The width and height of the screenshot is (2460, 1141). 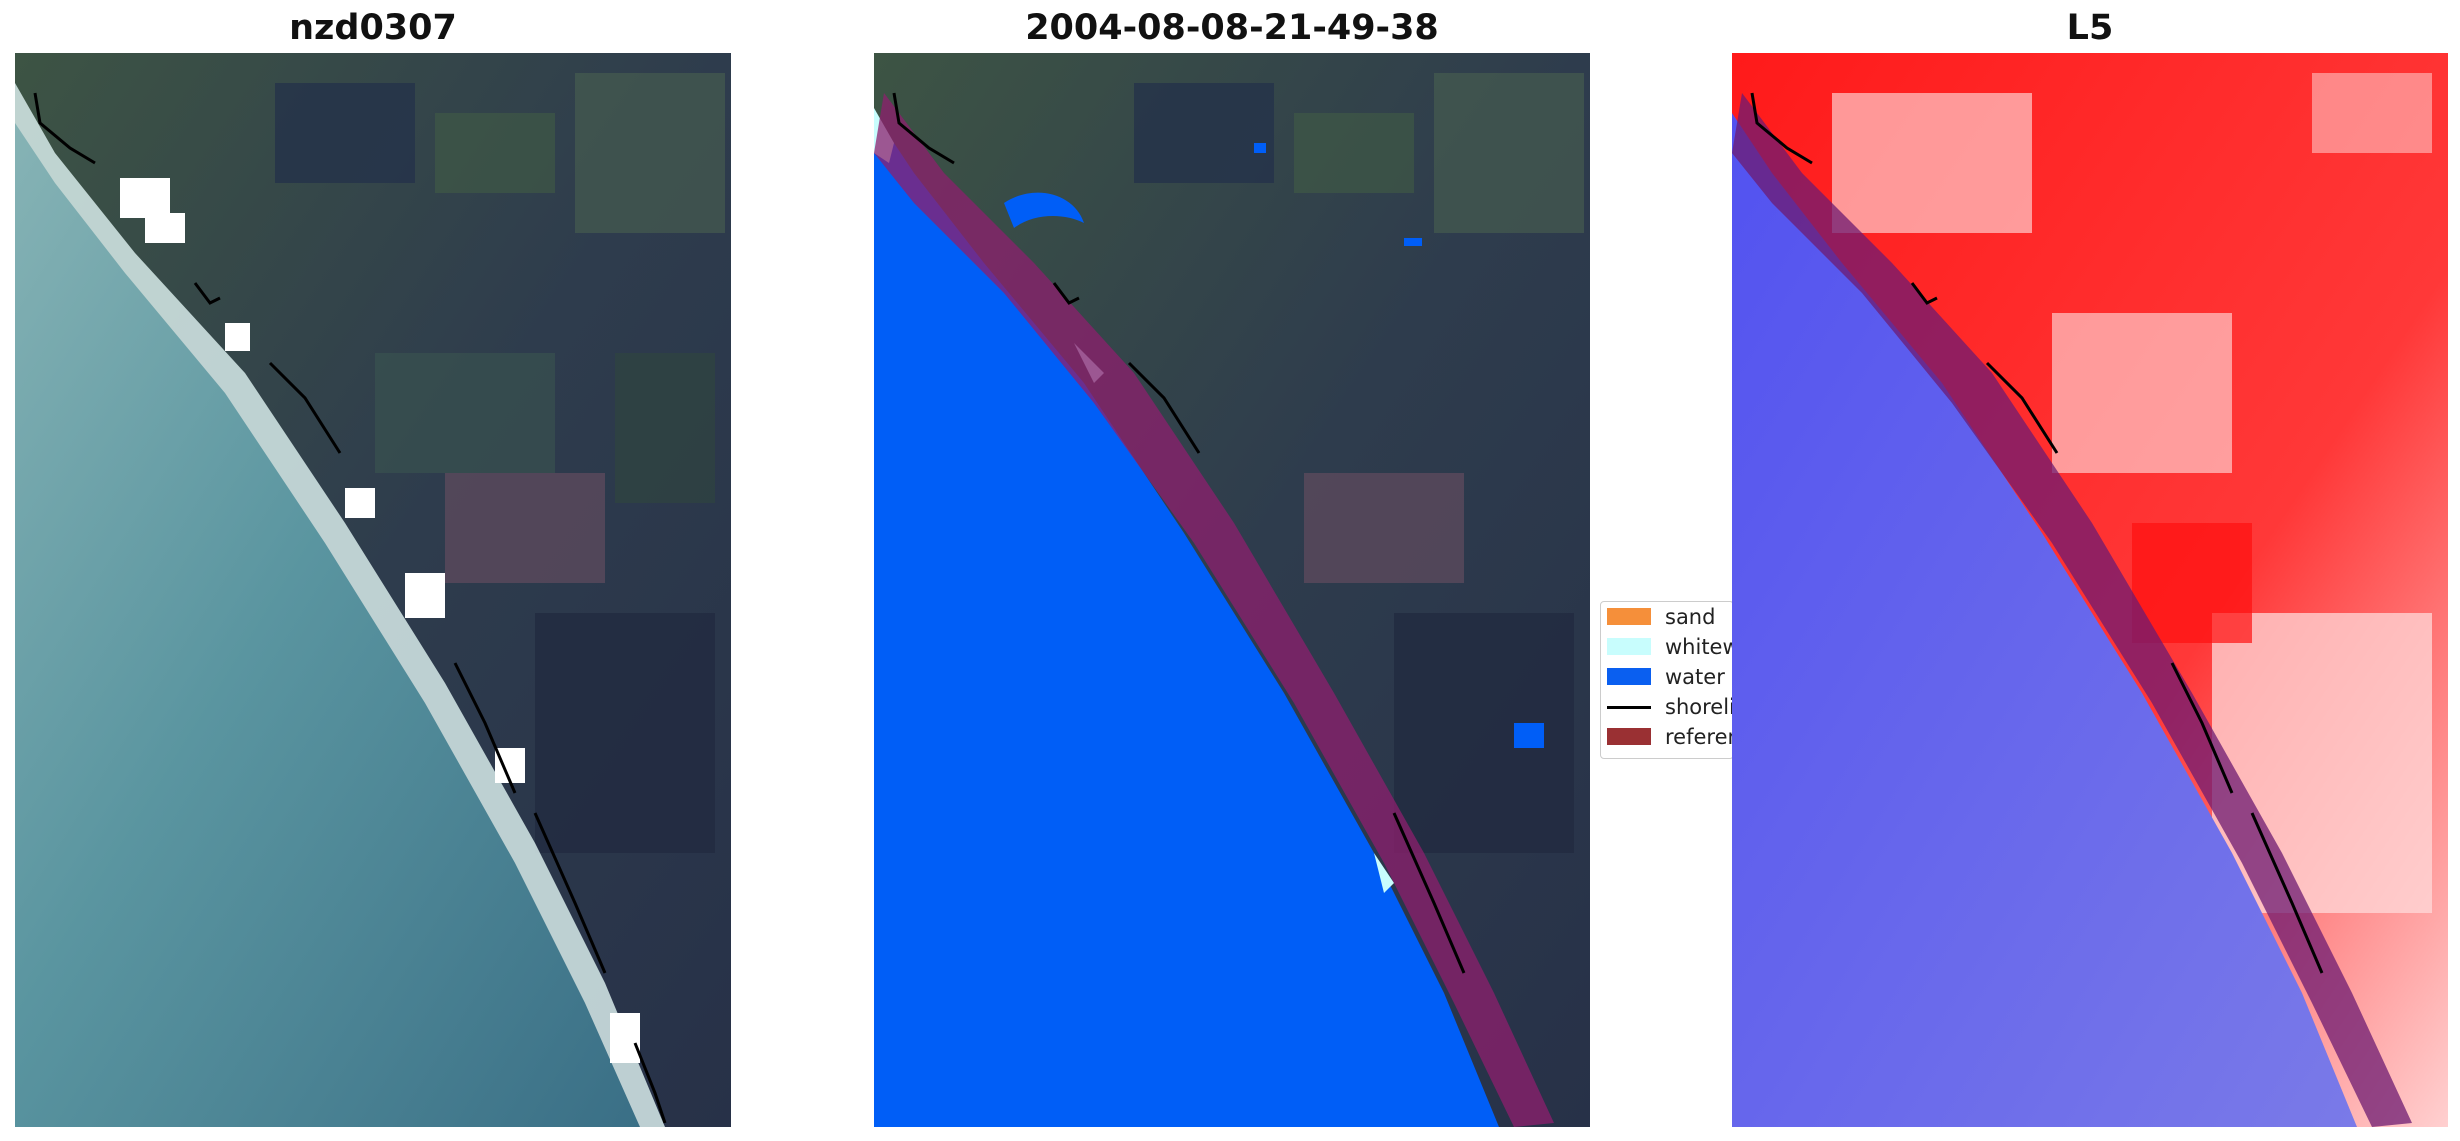 What do you see at coordinates (1629, 616) in the screenshot?
I see `legend-swatch-sand` at bounding box center [1629, 616].